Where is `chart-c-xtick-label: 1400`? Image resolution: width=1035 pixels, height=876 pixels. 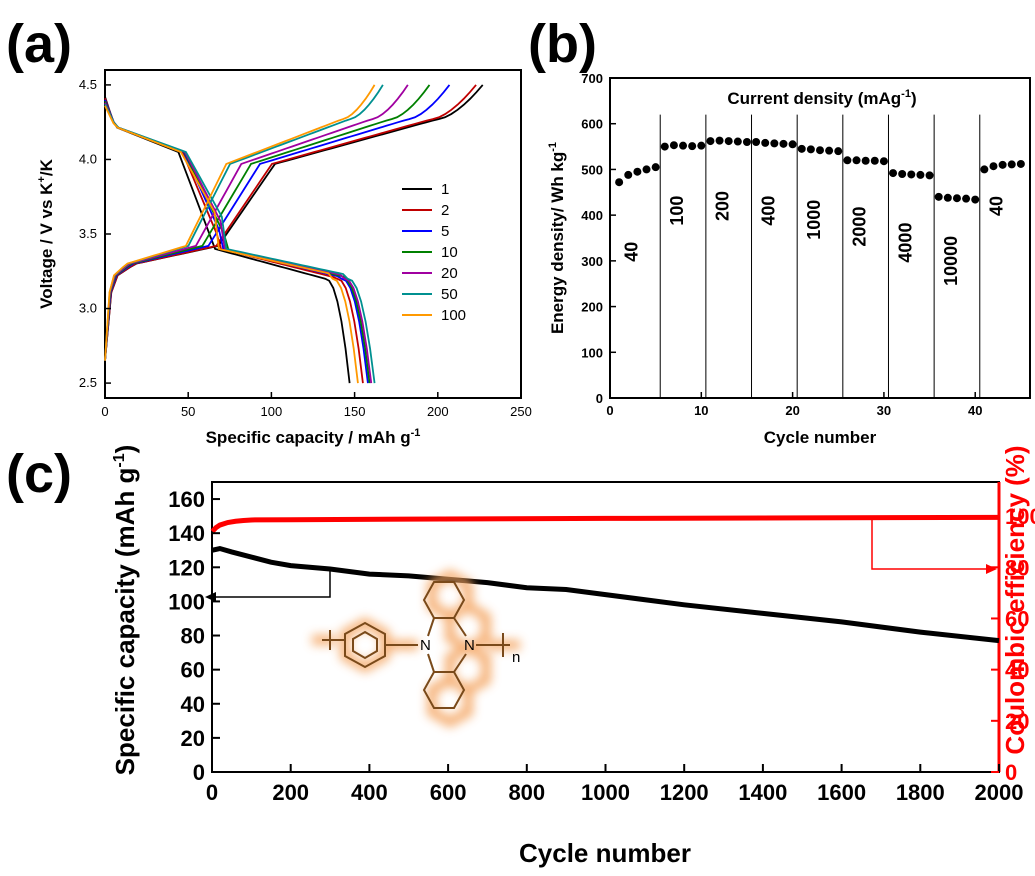 chart-c-xtick-label: 1400 is located at coordinates (762, 792).